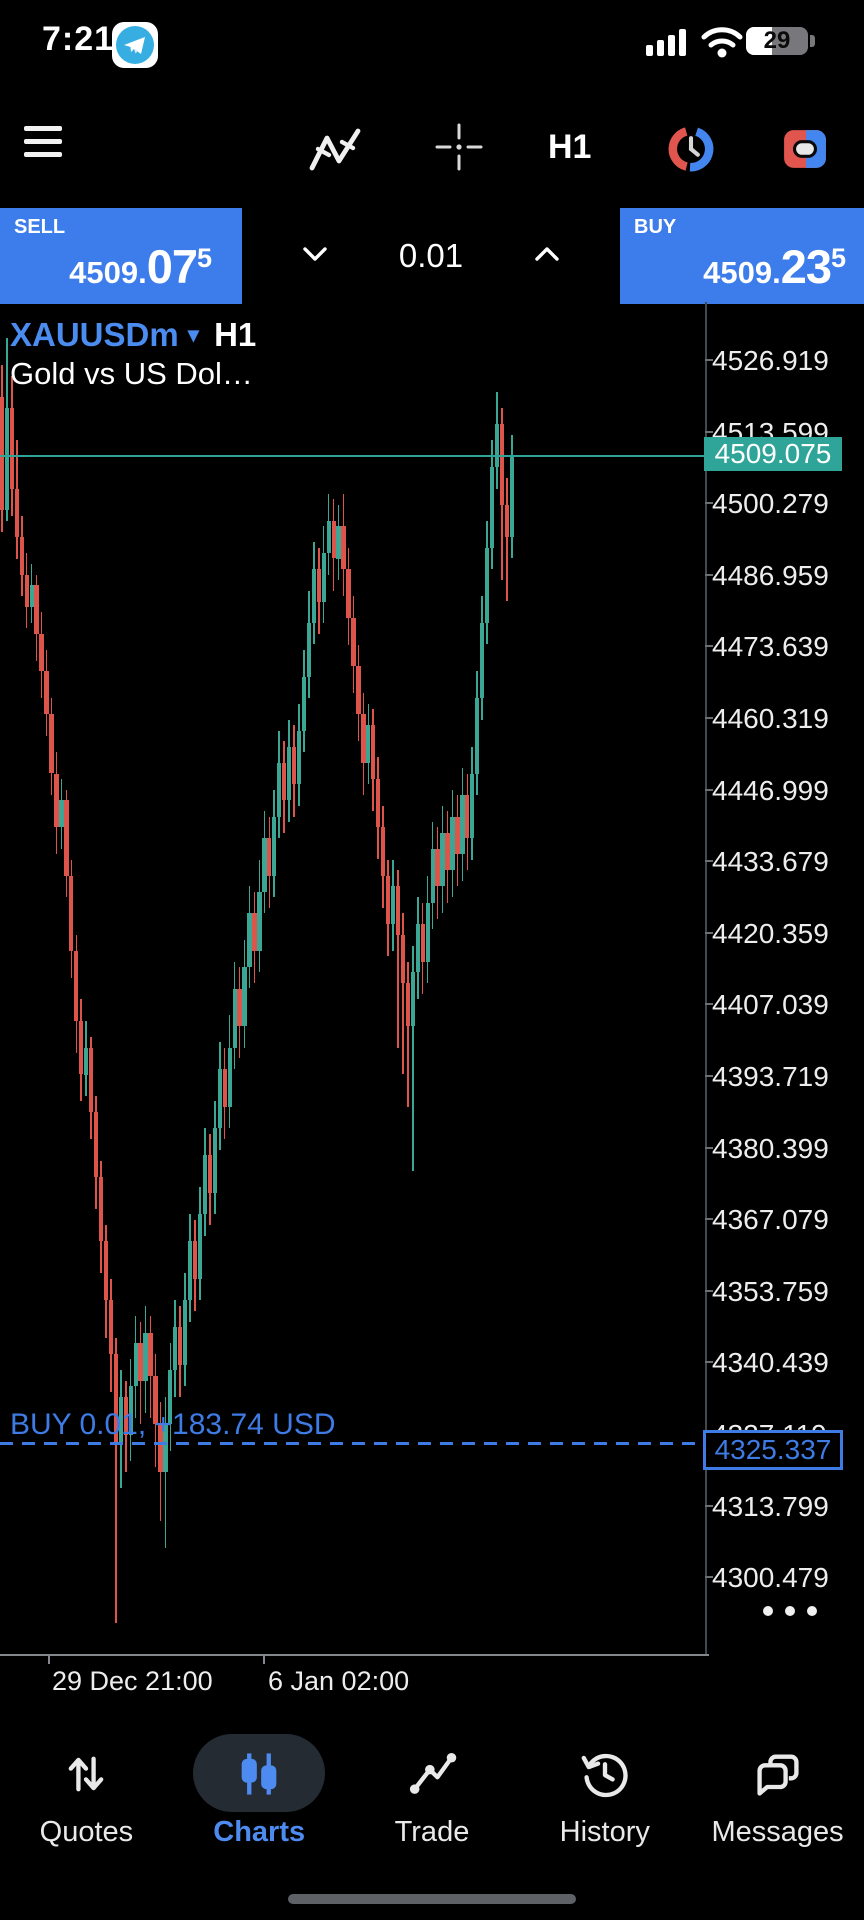 Image resolution: width=864 pixels, height=1920 pixels. I want to click on sell-button: SELL 4509. 07 5, so click(121, 256).